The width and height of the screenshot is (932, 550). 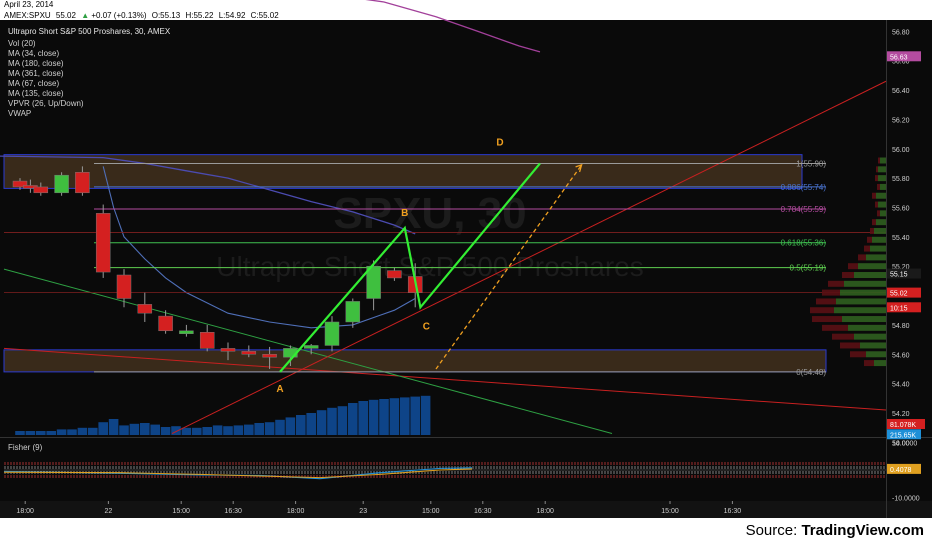 I want to click on time-axis-bar, so click(x=466, y=509).